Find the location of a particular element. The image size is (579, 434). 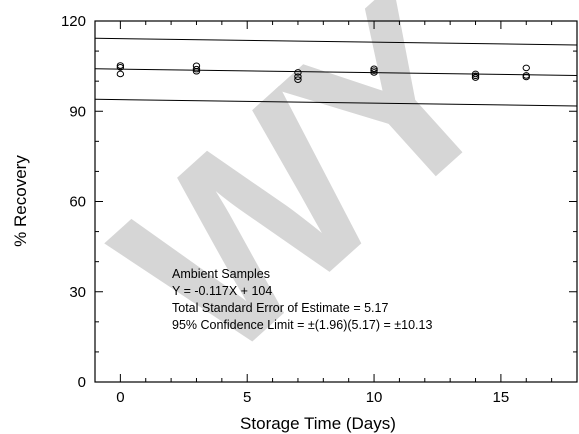

y-axis-title: % Recovery is located at coordinates (20, 201).